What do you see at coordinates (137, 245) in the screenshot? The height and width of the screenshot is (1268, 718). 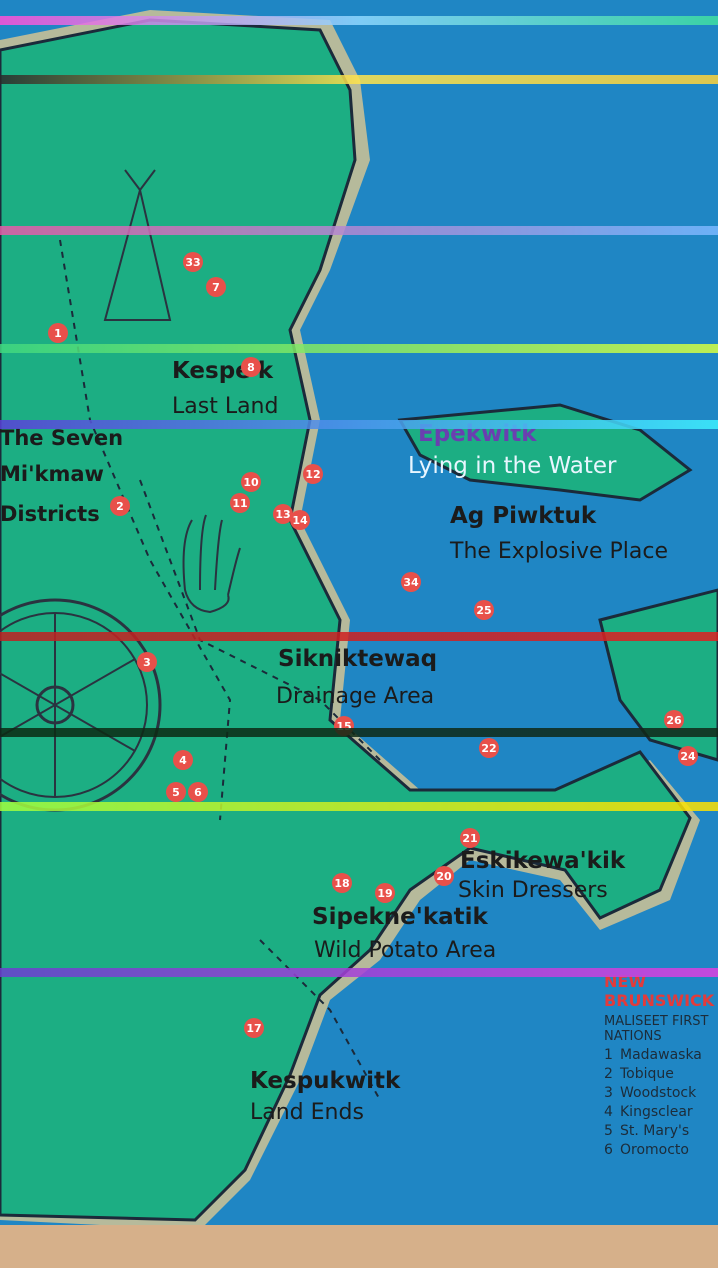 I see `tepee-drawing` at bounding box center [137, 245].